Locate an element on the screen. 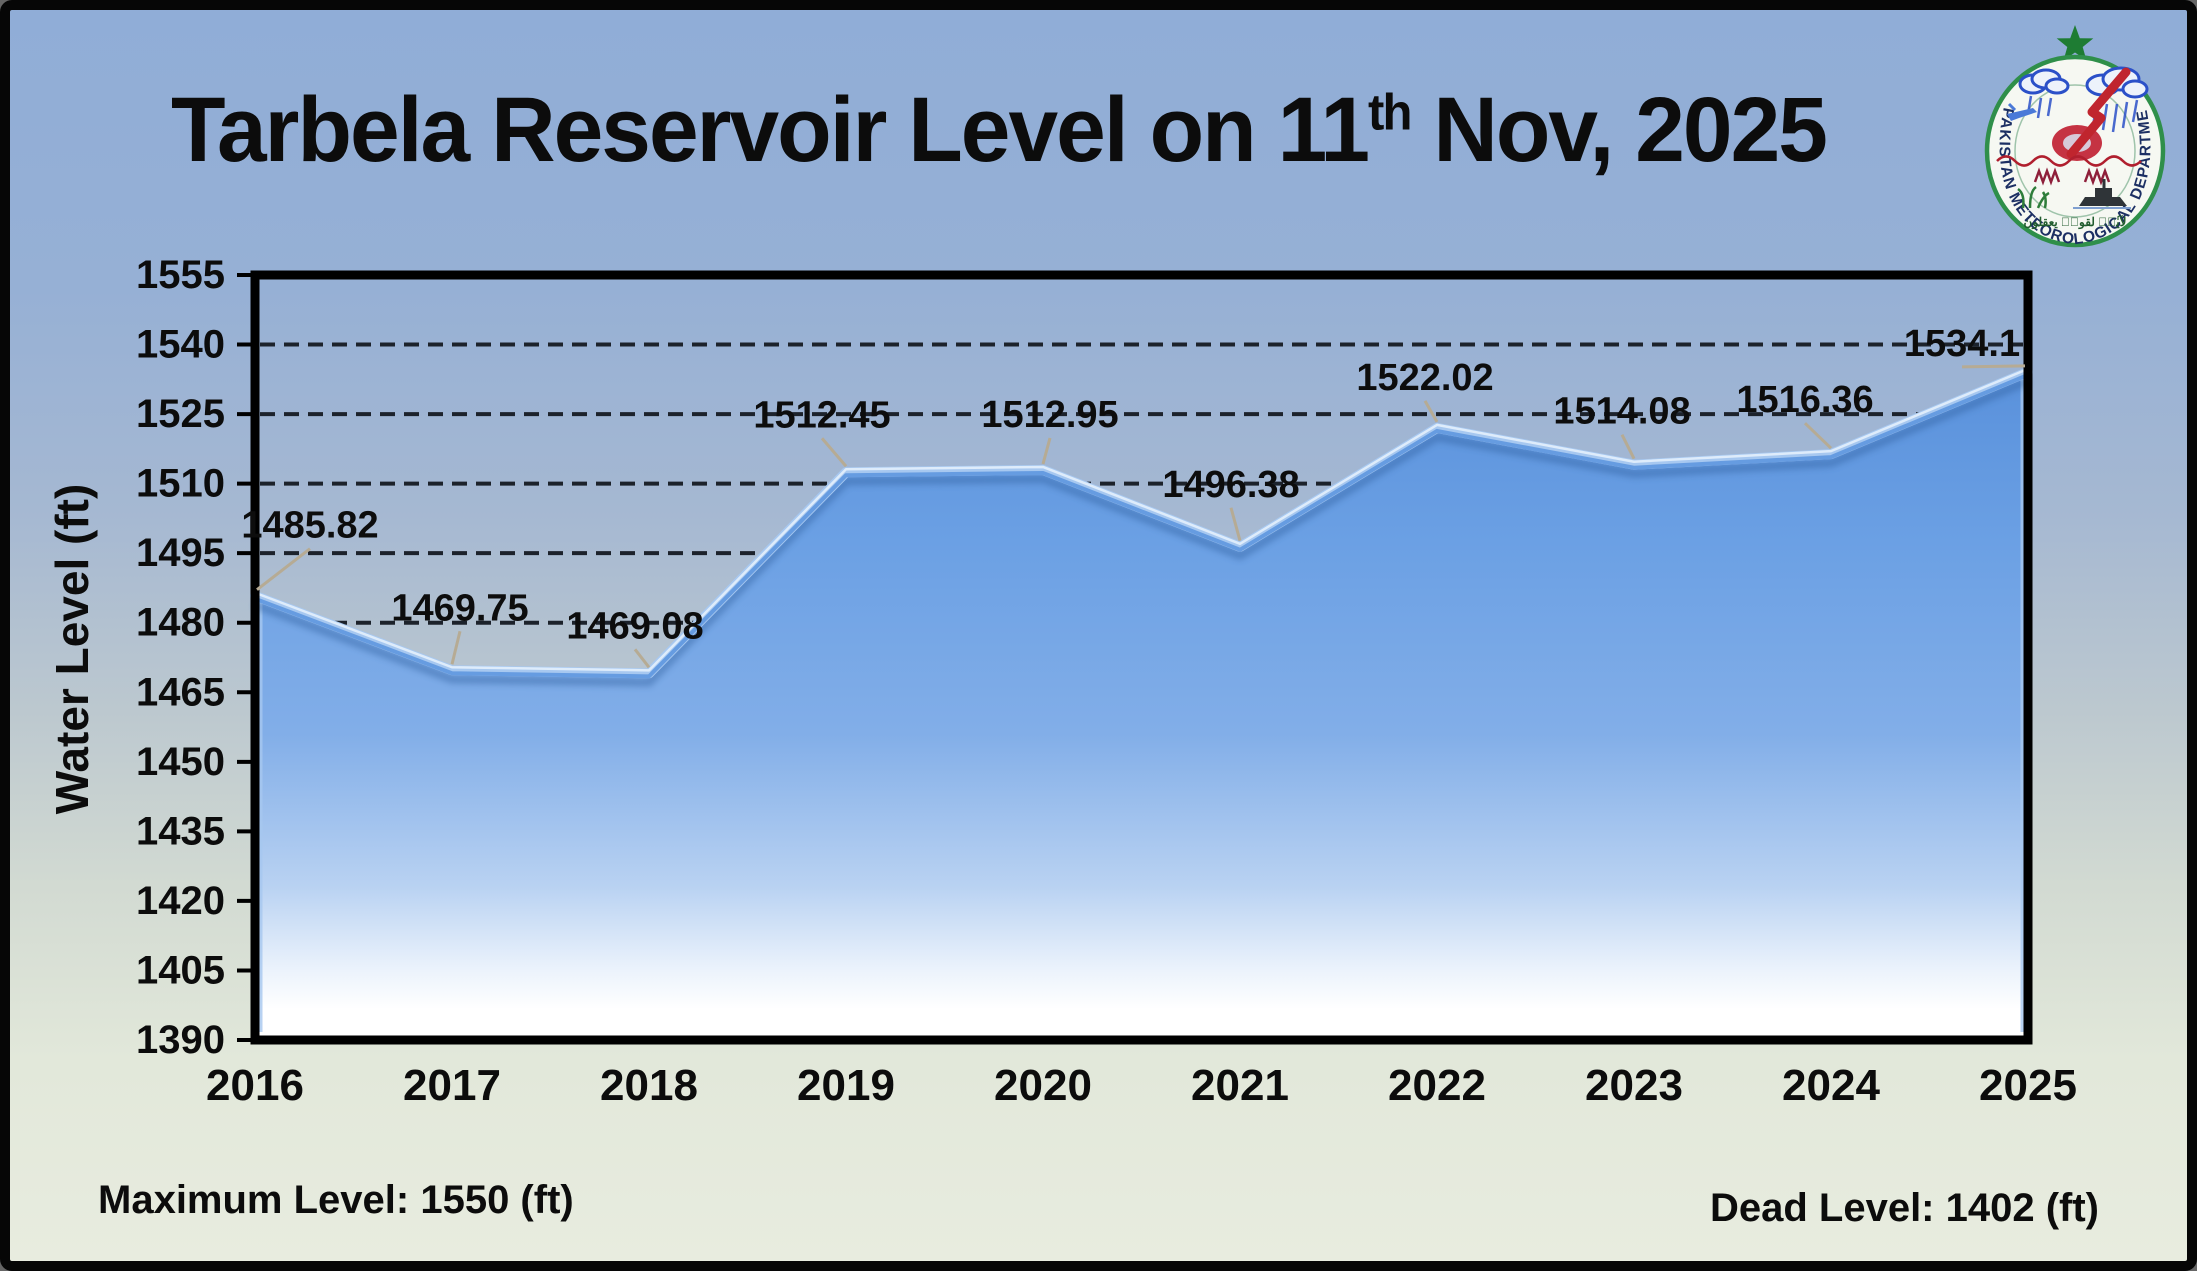 This screenshot has height=1271, width=2197. chart-title-suffix: Nov, 2025 is located at coordinates (1619, 130).